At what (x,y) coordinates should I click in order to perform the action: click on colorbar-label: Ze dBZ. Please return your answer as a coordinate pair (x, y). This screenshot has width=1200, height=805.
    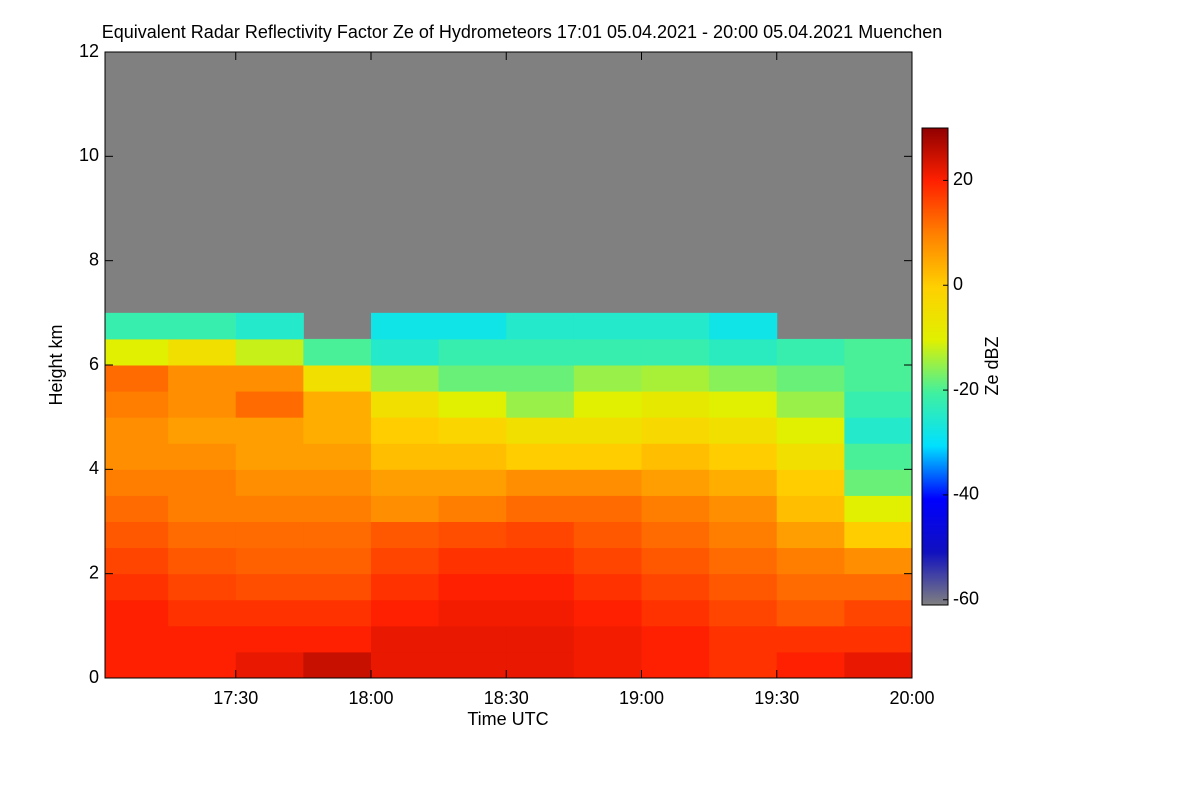
    Looking at the image, I should click on (992, 365).